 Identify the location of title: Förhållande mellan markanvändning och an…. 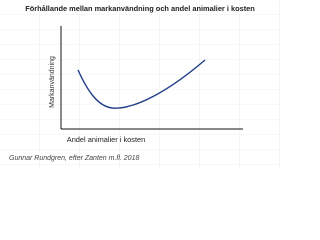
(140, 8).